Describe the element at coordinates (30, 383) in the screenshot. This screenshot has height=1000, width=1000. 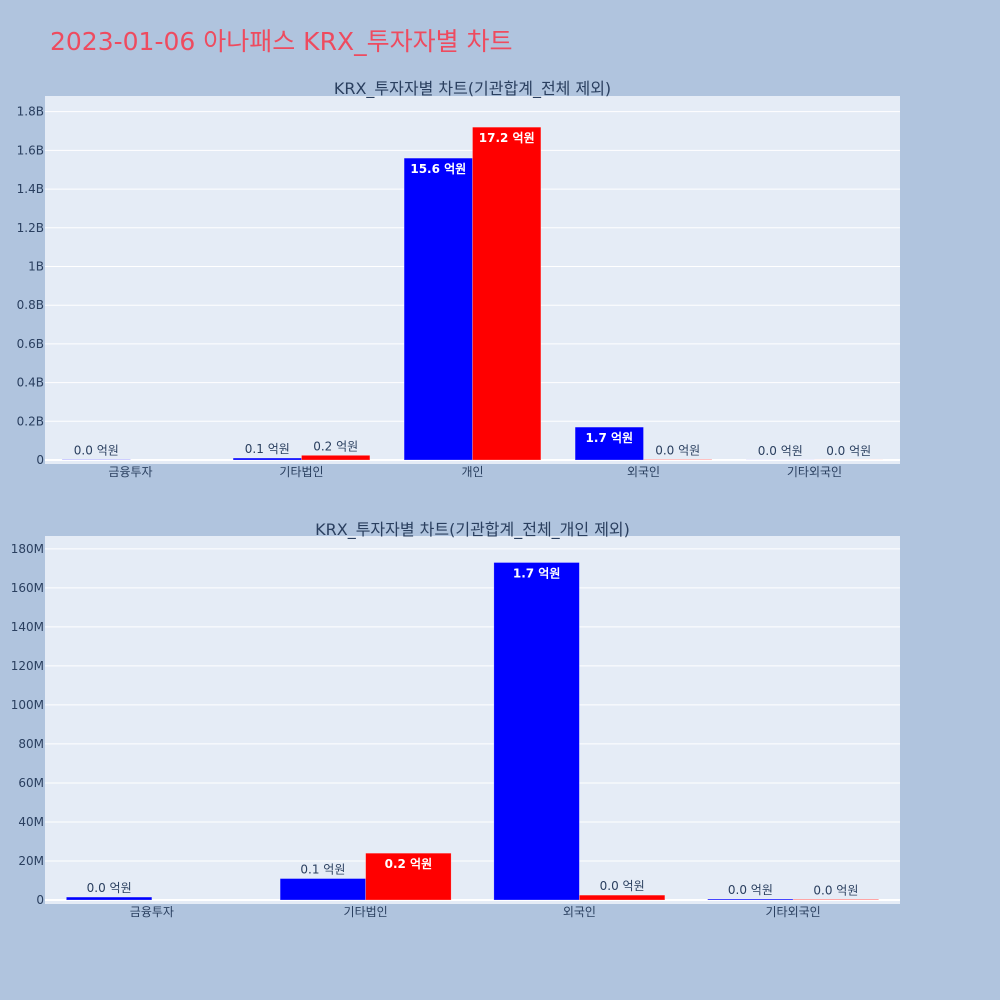
I see `y-tick-label: 0.4B` at that location.